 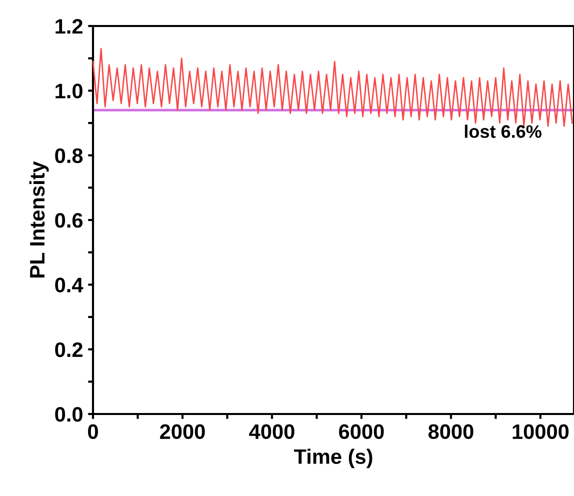 What do you see at coordinates (69, 91) in the screenshot?
I see `y-tick-label: 1.0` at bounding box center [69, 91].